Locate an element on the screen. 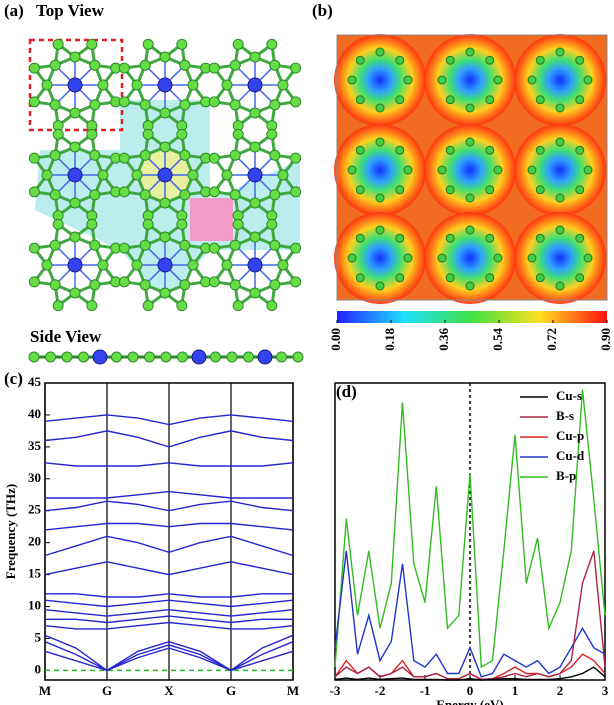  colorbar-tick-label: 0.00 is located at coordinates (335, 339).